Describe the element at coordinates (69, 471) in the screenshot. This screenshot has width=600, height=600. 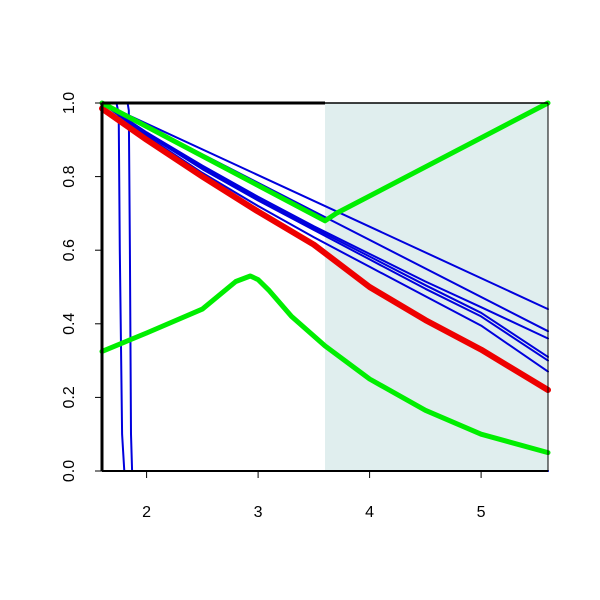
I see `y-tick-label: 0.0` at that location.